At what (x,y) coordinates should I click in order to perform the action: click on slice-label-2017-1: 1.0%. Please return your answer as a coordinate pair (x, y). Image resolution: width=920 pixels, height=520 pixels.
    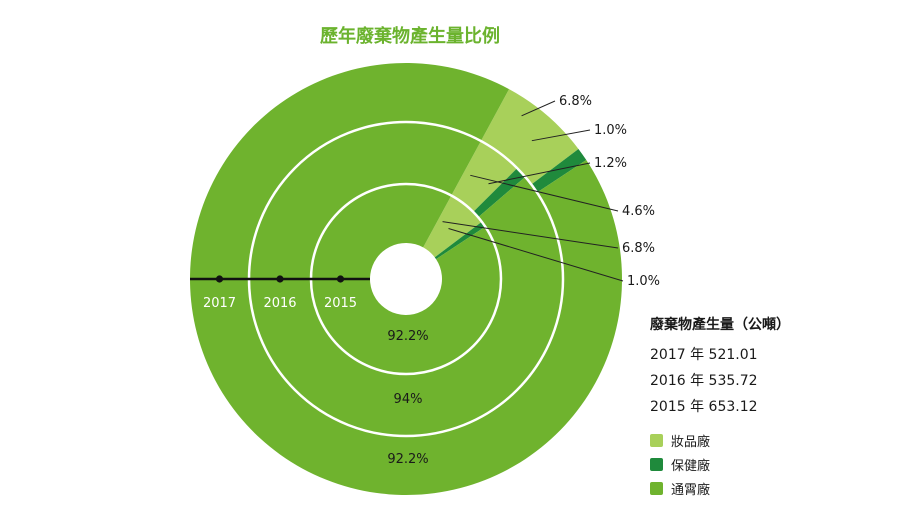
    Looking at the image, I should click on (610, 130).